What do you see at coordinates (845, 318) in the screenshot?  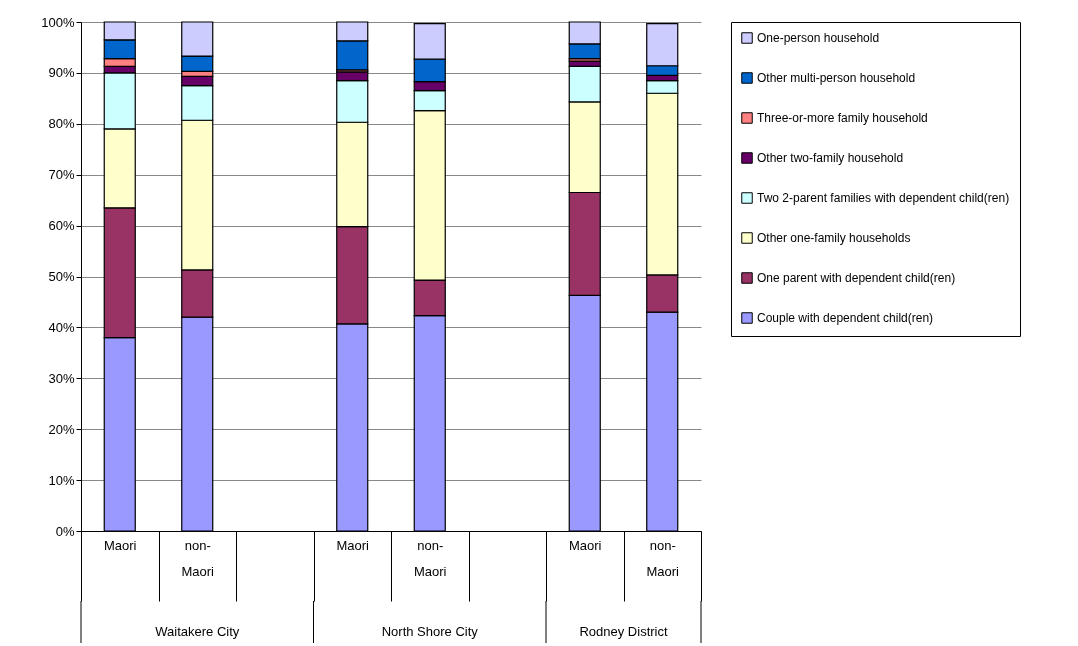 I see `legend-label: Couple with dependent child(ren)` at bounding box center [845, 318].